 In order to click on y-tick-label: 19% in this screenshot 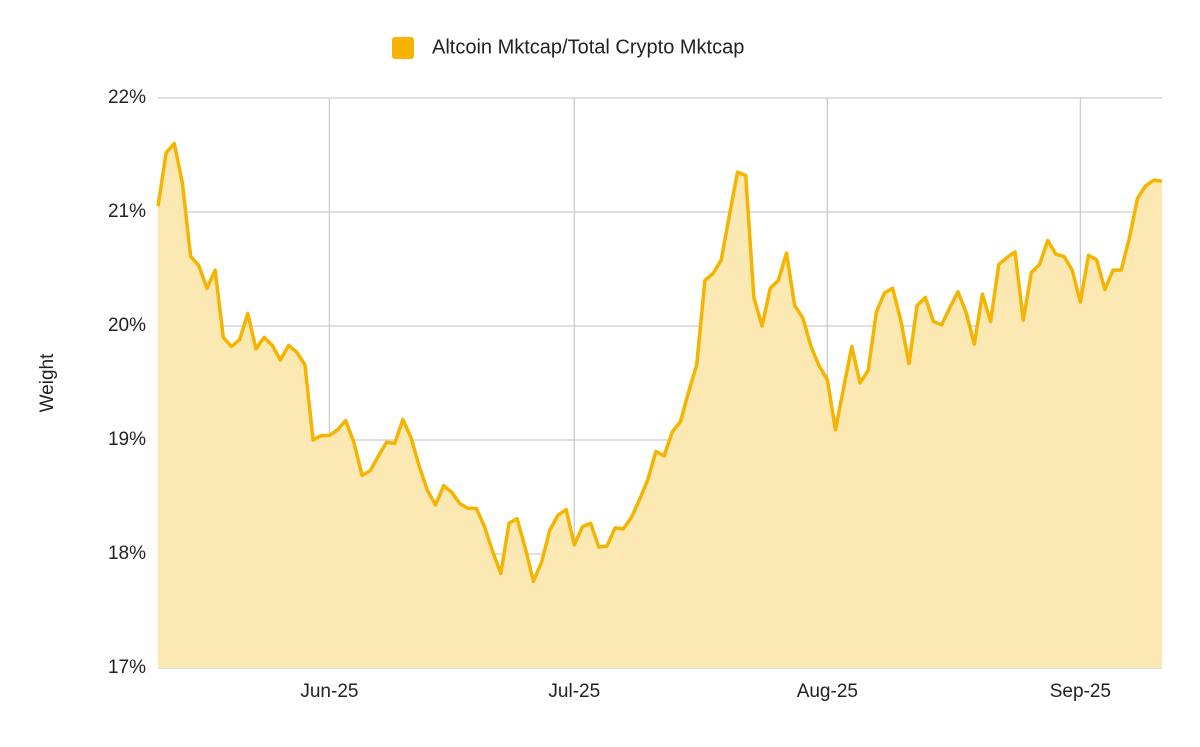, I will do `click(127, 439)`.